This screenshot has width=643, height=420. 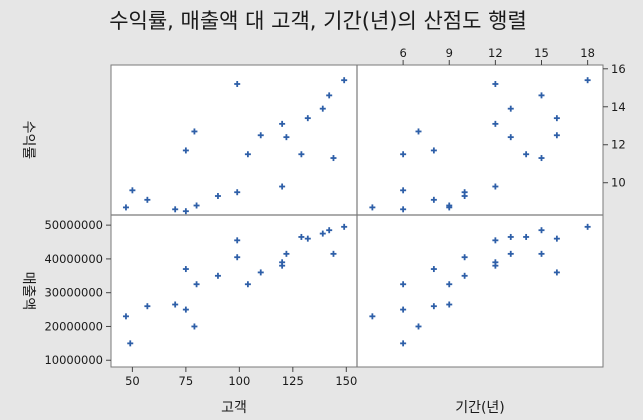 I want to click on y-tick-label-profit: 14, so click(x=618, y=107).